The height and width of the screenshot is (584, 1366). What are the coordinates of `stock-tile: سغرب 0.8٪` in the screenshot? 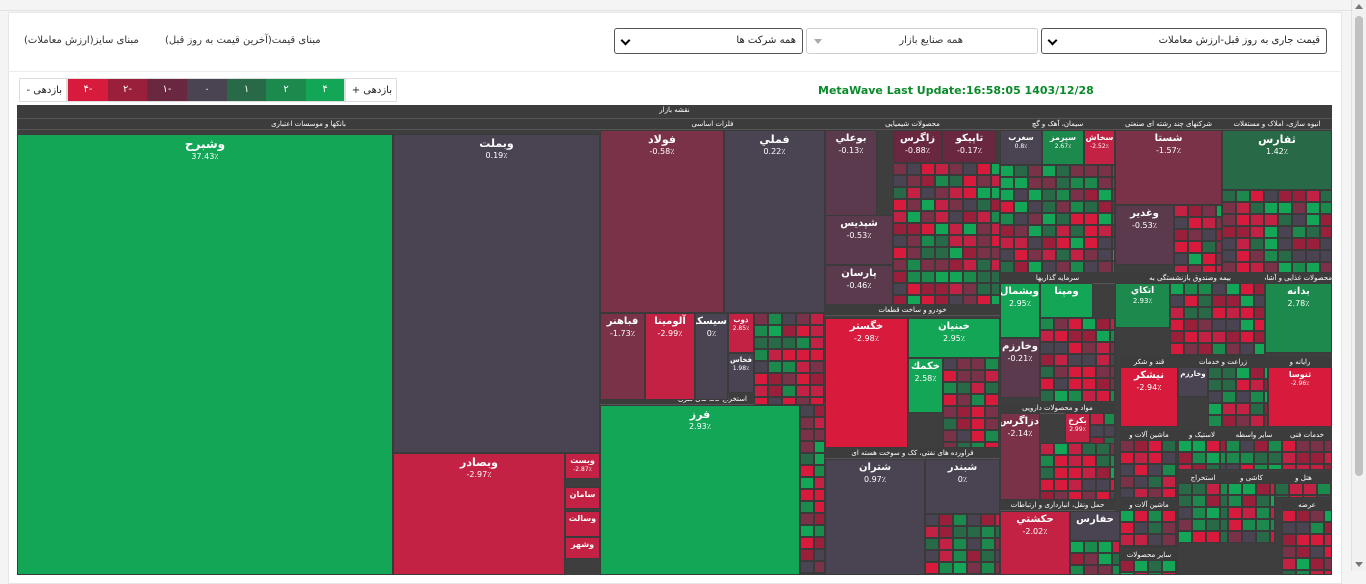 It's located at (1021, 147).